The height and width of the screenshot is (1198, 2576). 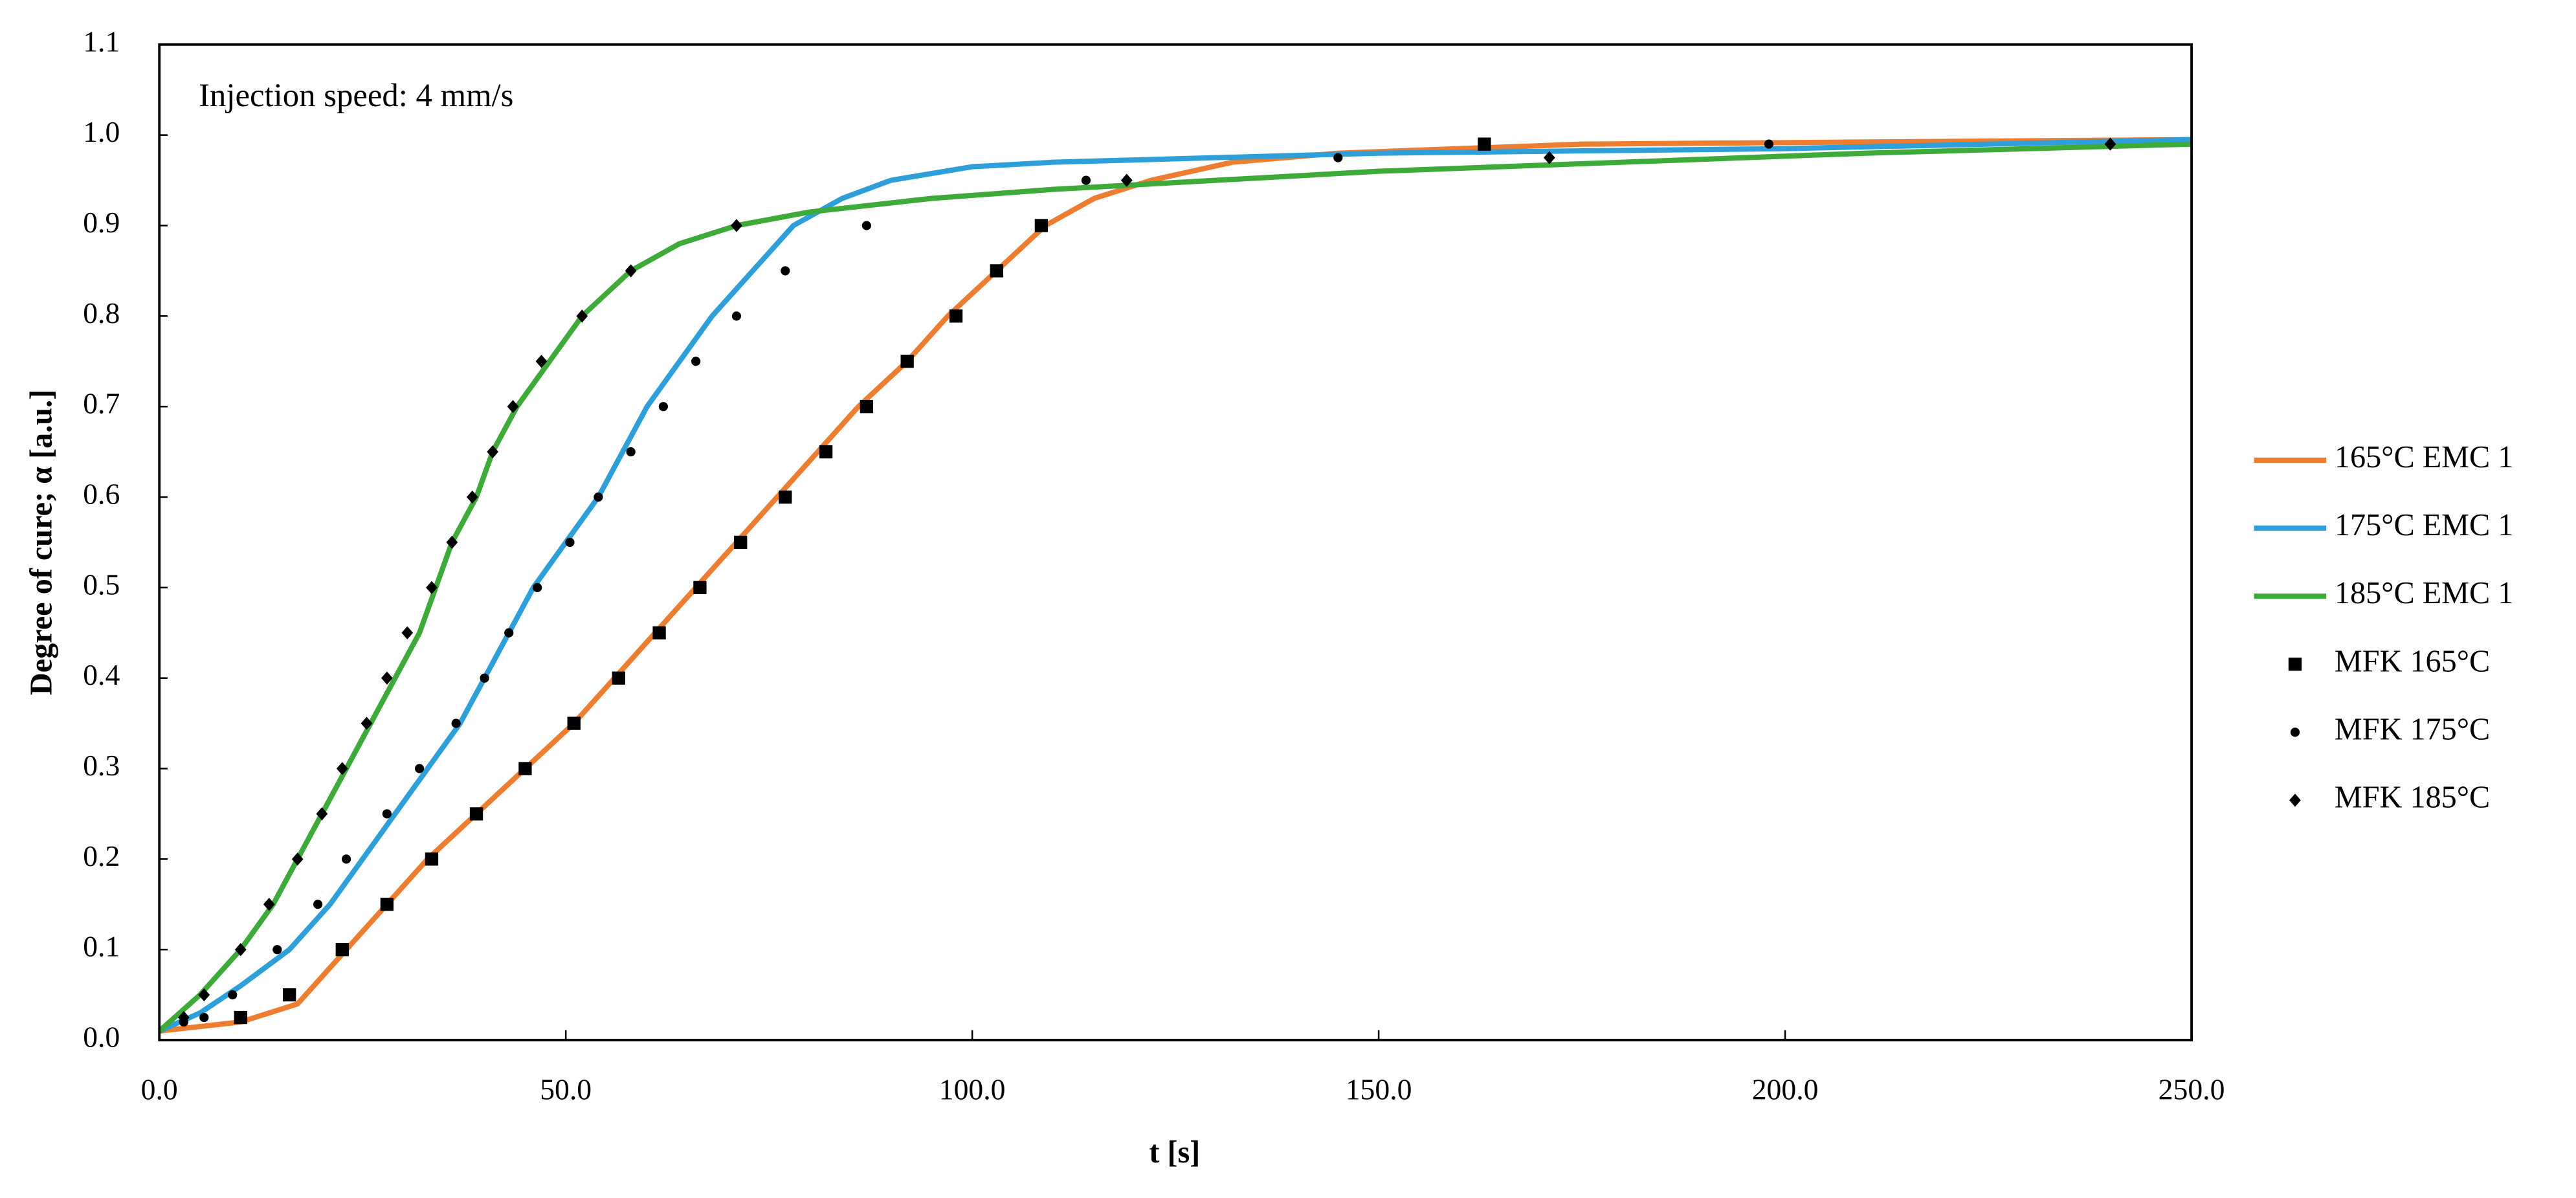 What do you see at coordinates (2424, 525) in the screenshot?
I see `legend-label: 175°C EMC 1` at bounding box center [2424, 525].